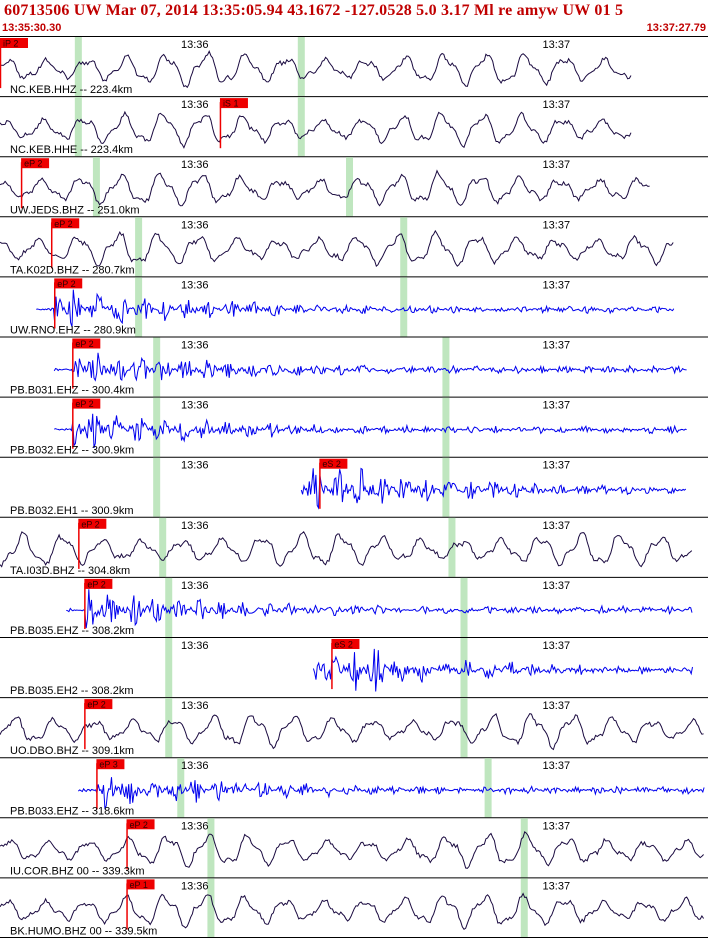  What do you see at coordinates (72, 511) in the screenshot?
I see `station-label: PB.B032.EH1 -- 300.9km` at bounding box center [72, 511].